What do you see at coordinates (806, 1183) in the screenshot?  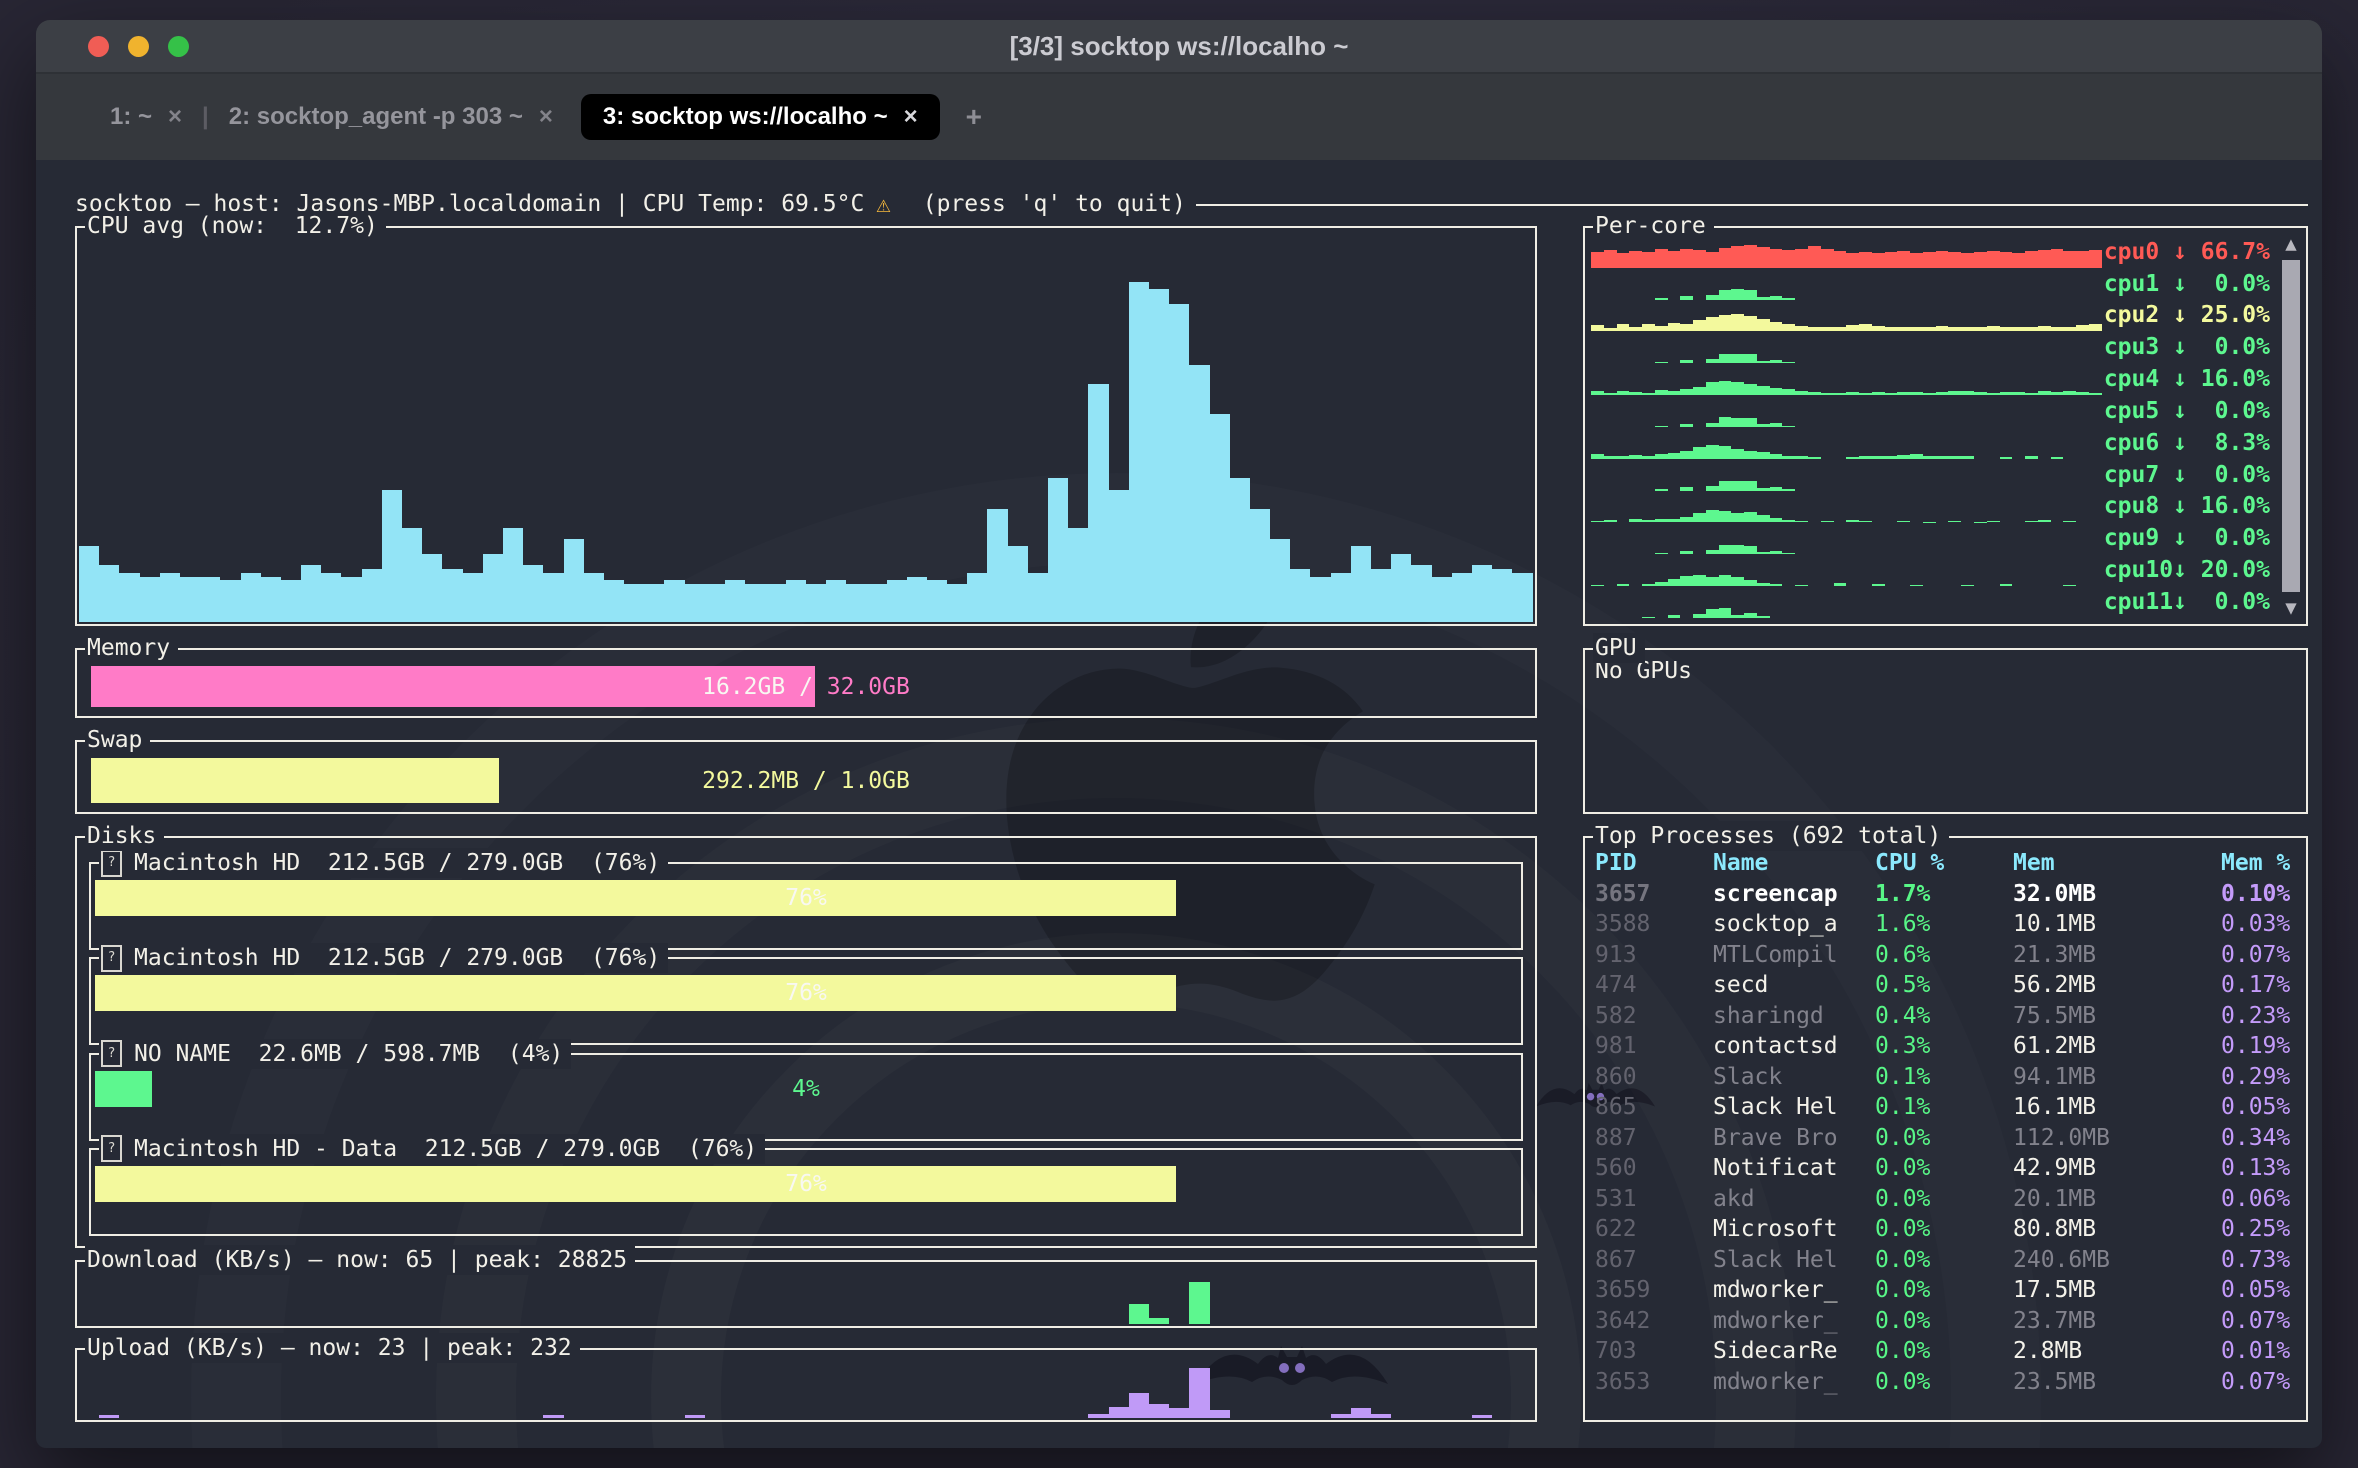 I see `disk-usage-label: 76%` at bounding box center [806, 1183].